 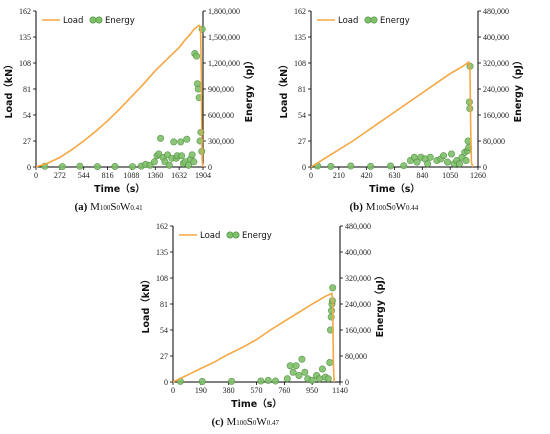 I want to click on y-left-tick-label: 0, so click(x=29, y=167).